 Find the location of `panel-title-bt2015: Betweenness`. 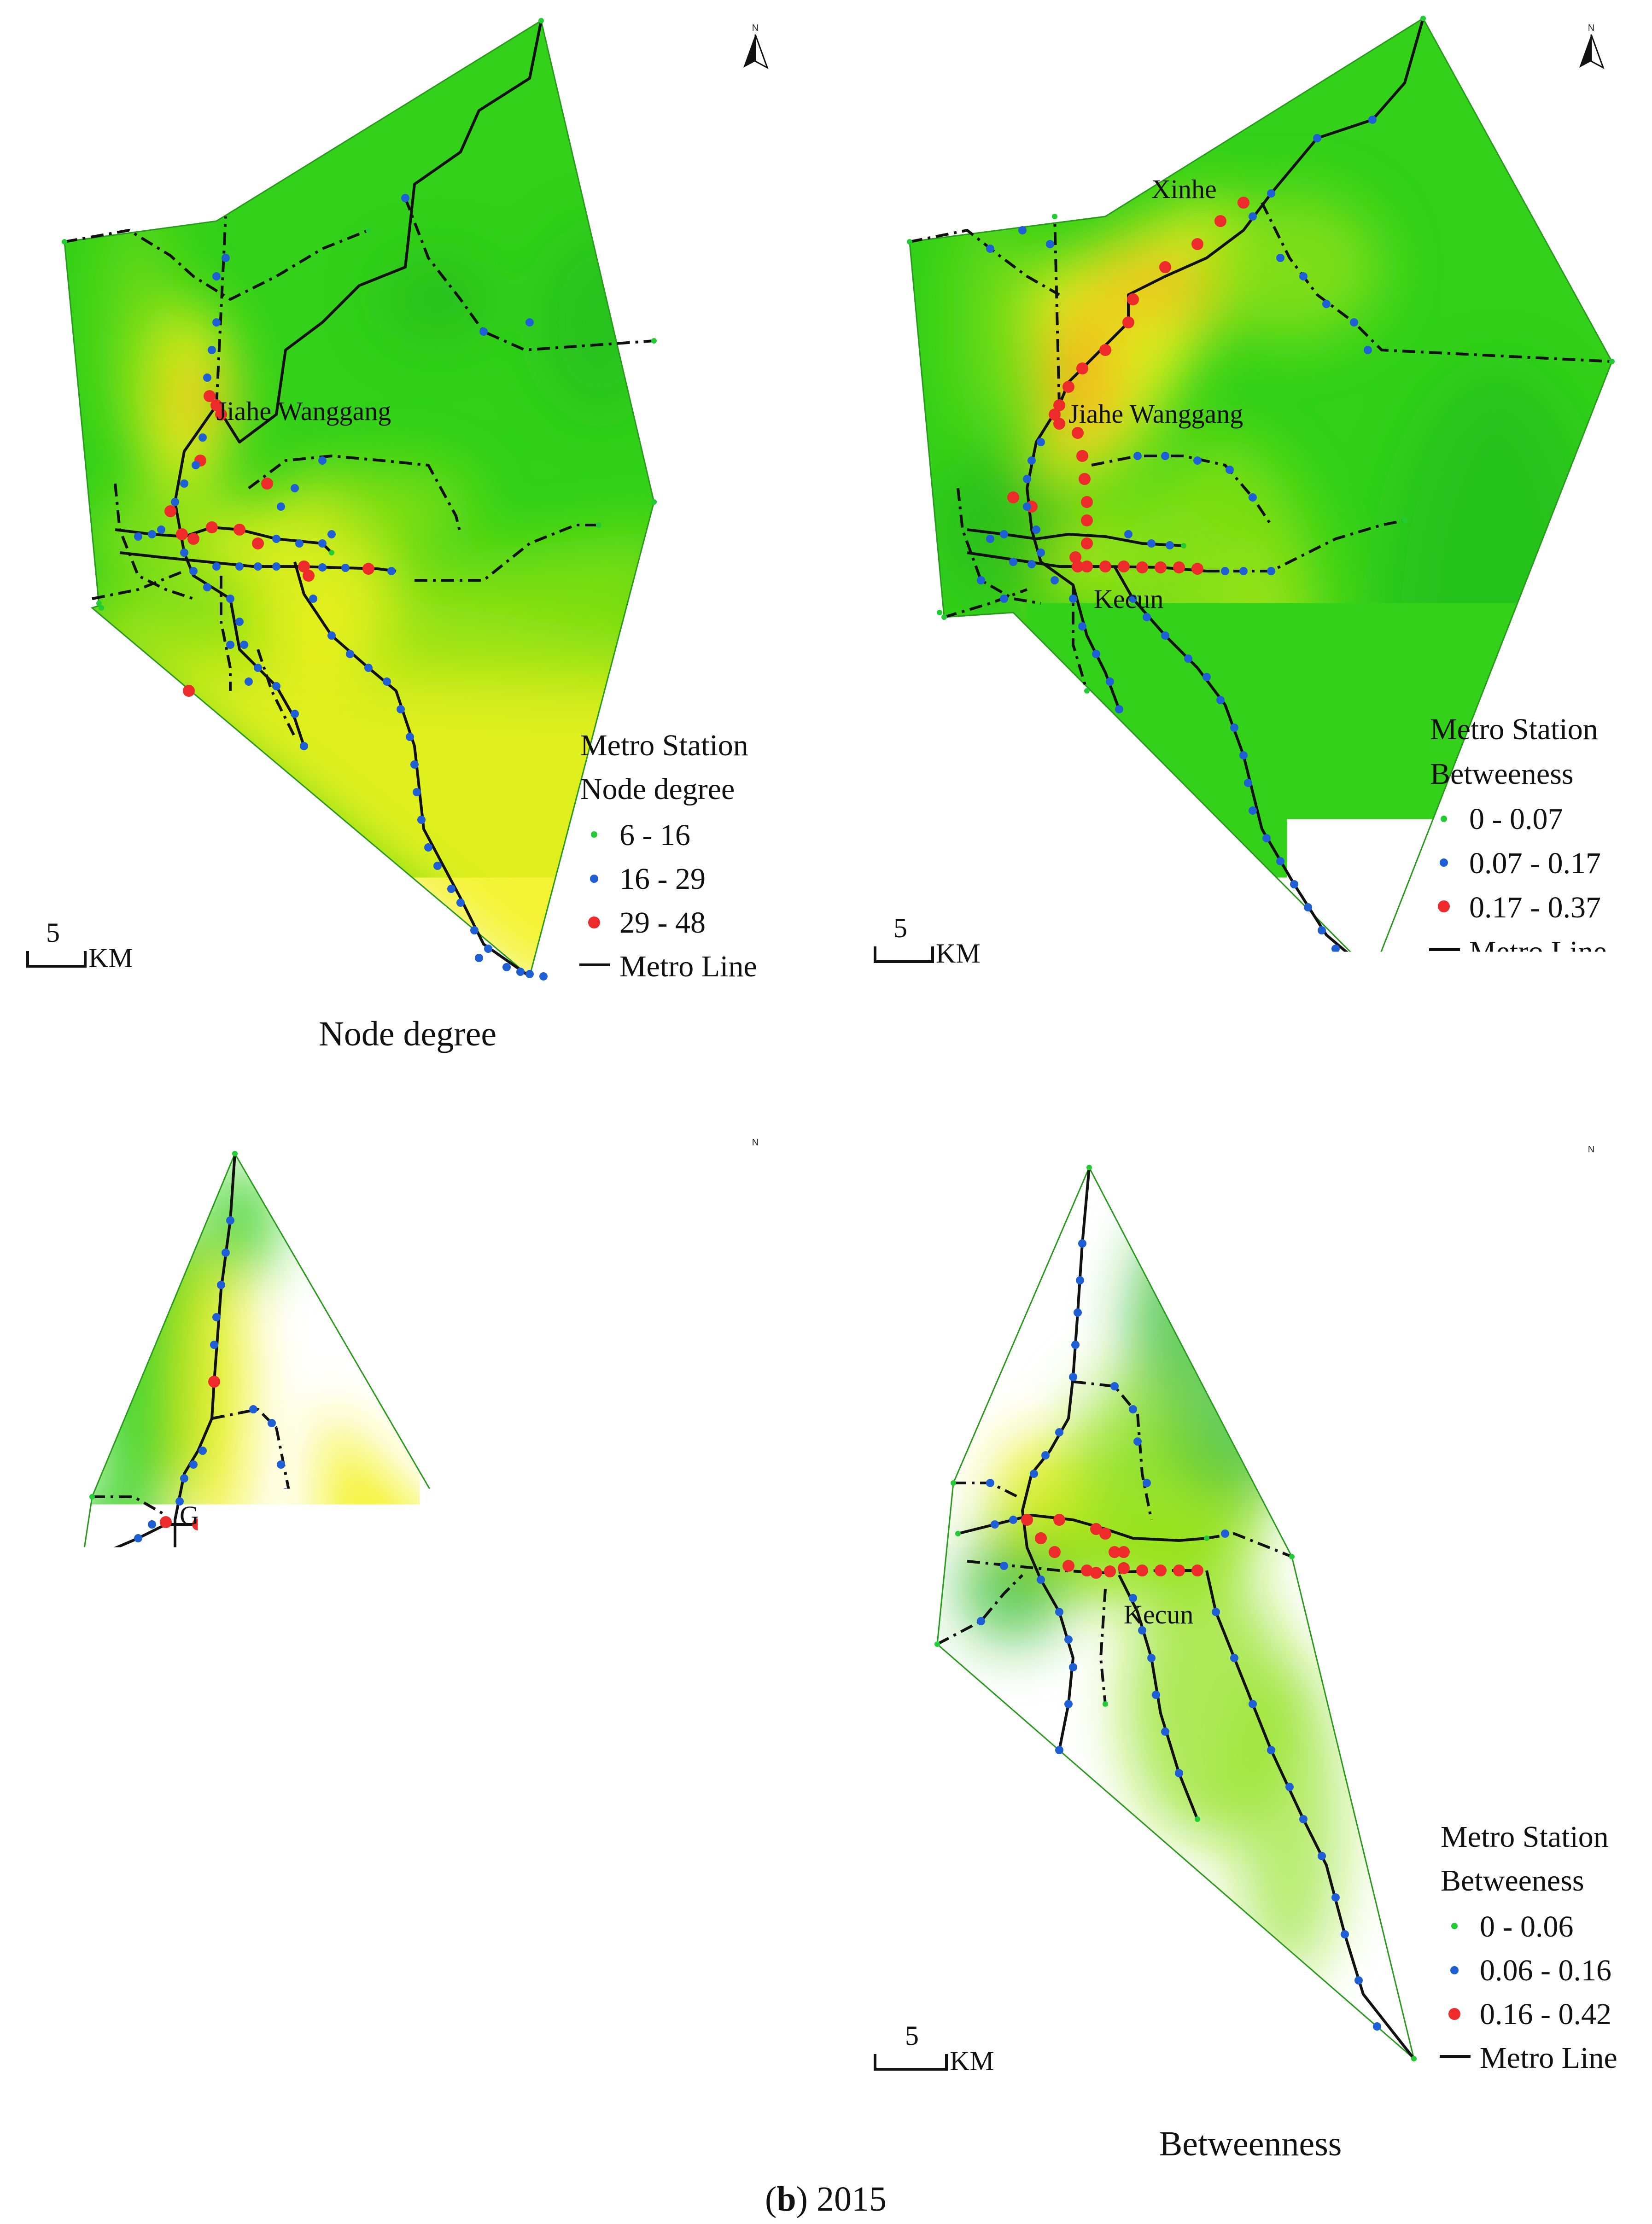

panel-title-bt2015: Betweenness is located at coordinates (1250, 2144).